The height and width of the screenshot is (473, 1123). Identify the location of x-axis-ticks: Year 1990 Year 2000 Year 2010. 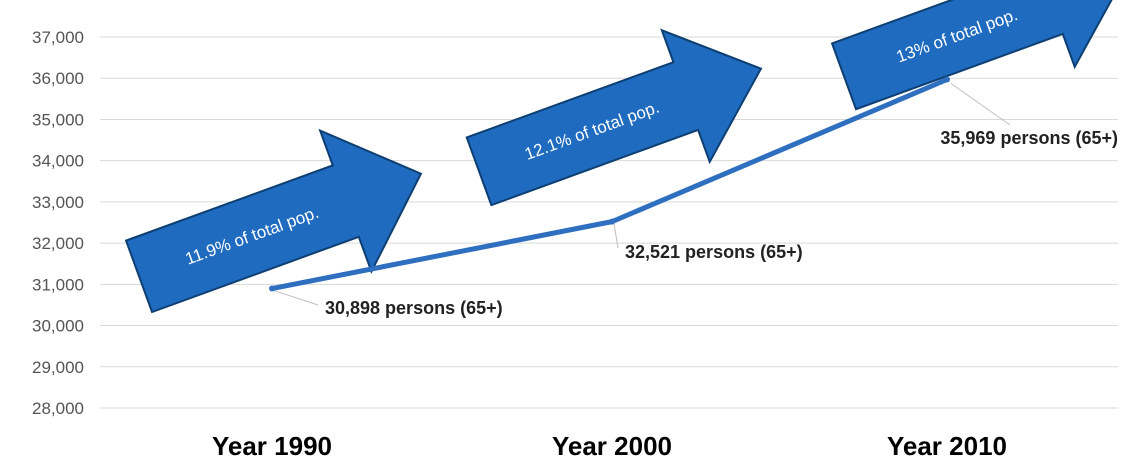
(609, 446).